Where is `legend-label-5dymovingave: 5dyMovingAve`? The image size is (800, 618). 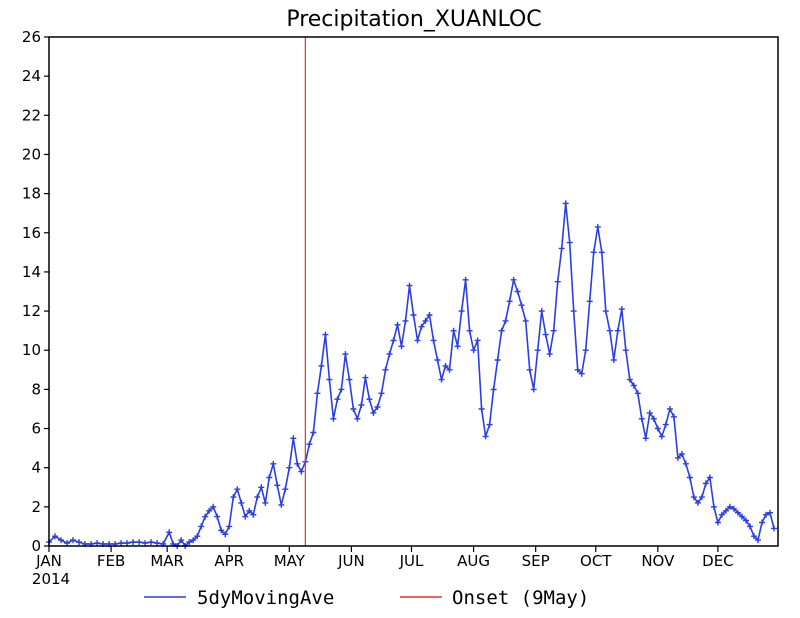 legend-label-5dymovingave: 5dyMovingAve is located at coordinates (265, 598).